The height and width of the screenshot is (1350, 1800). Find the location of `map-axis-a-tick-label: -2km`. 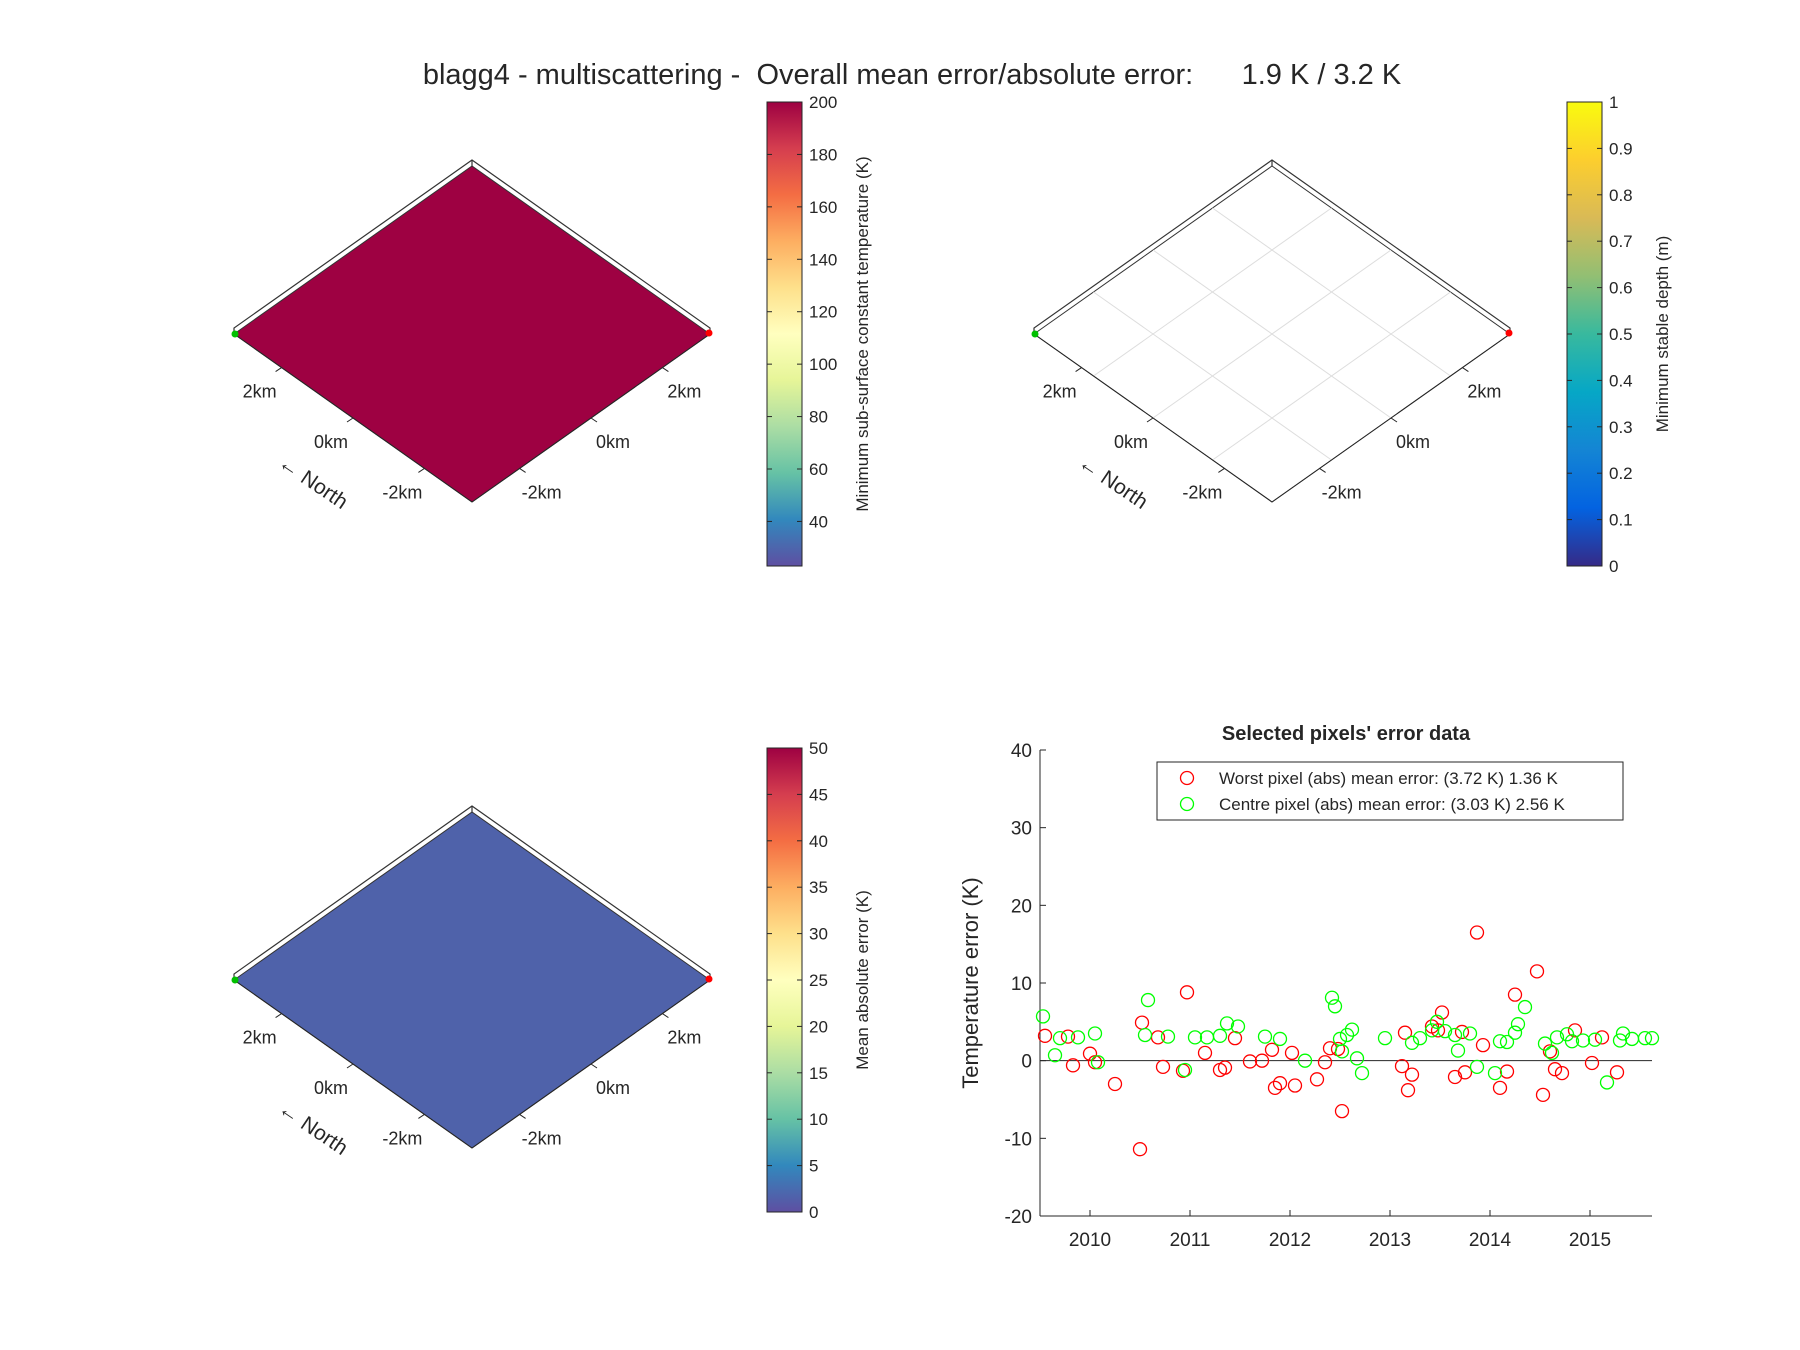

map-axis-a-tick-label: -2km is located at coordinates (402, 492).